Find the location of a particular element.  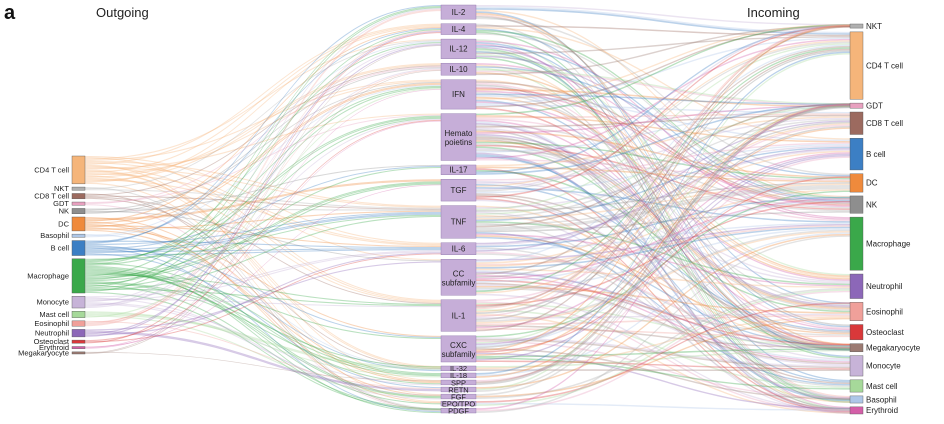

source-label-cd8-t-cell: CD8 T cell is located at coordinates (51, 196).